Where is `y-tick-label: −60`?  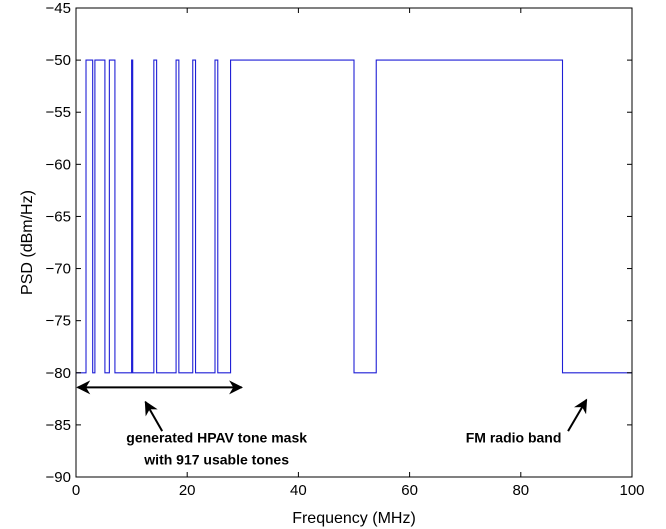
y-tick-label: −60 is located at coordinates (58, 164).